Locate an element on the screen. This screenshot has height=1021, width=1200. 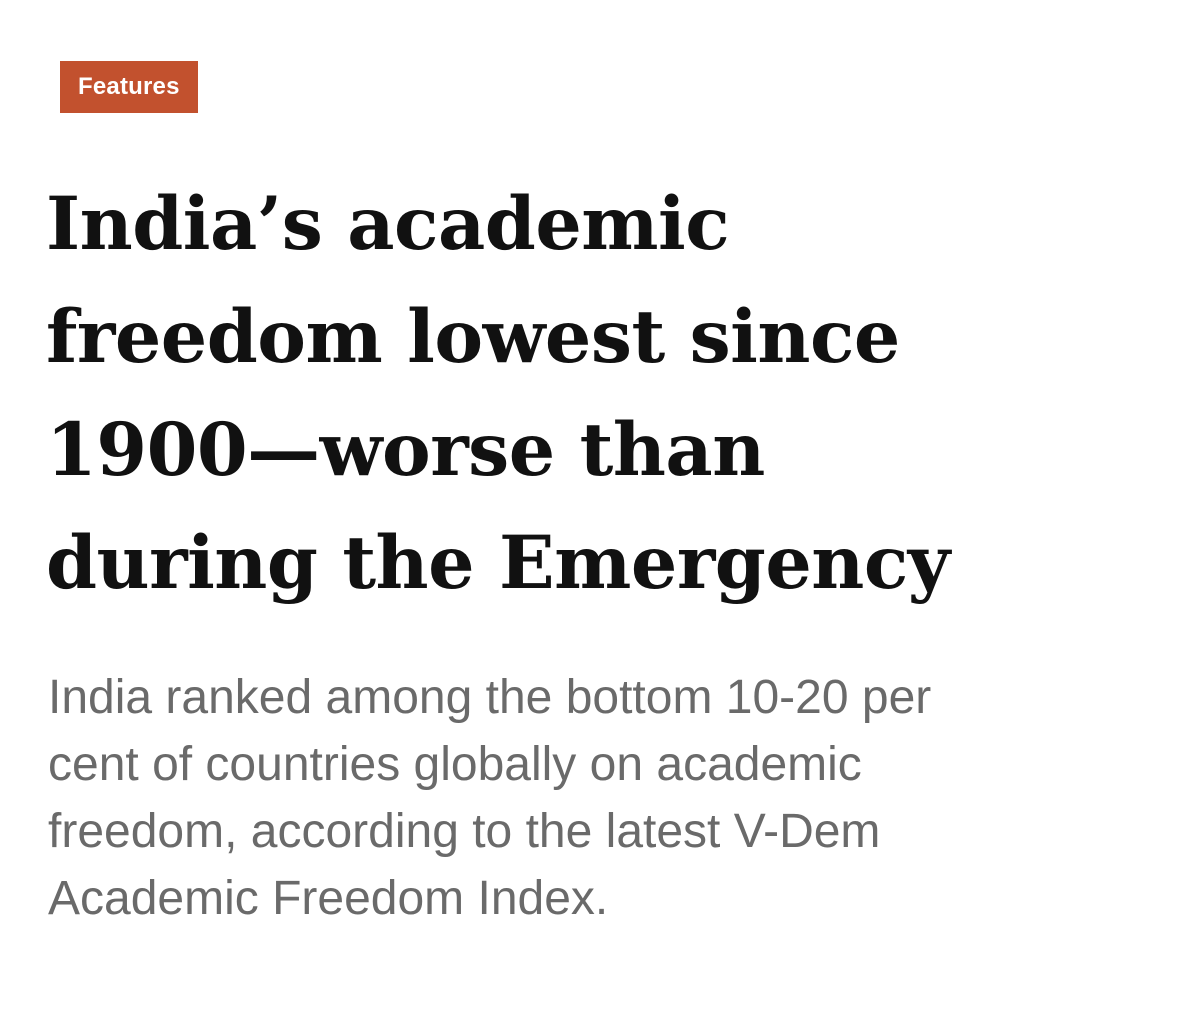
standfirst-line: freedom, according to the latest V-Dem is located at coordinates (464, 831).